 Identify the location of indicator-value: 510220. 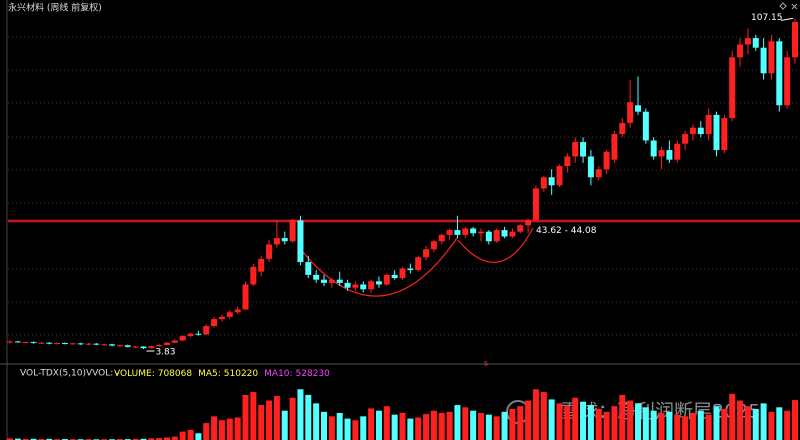
(241, 374).